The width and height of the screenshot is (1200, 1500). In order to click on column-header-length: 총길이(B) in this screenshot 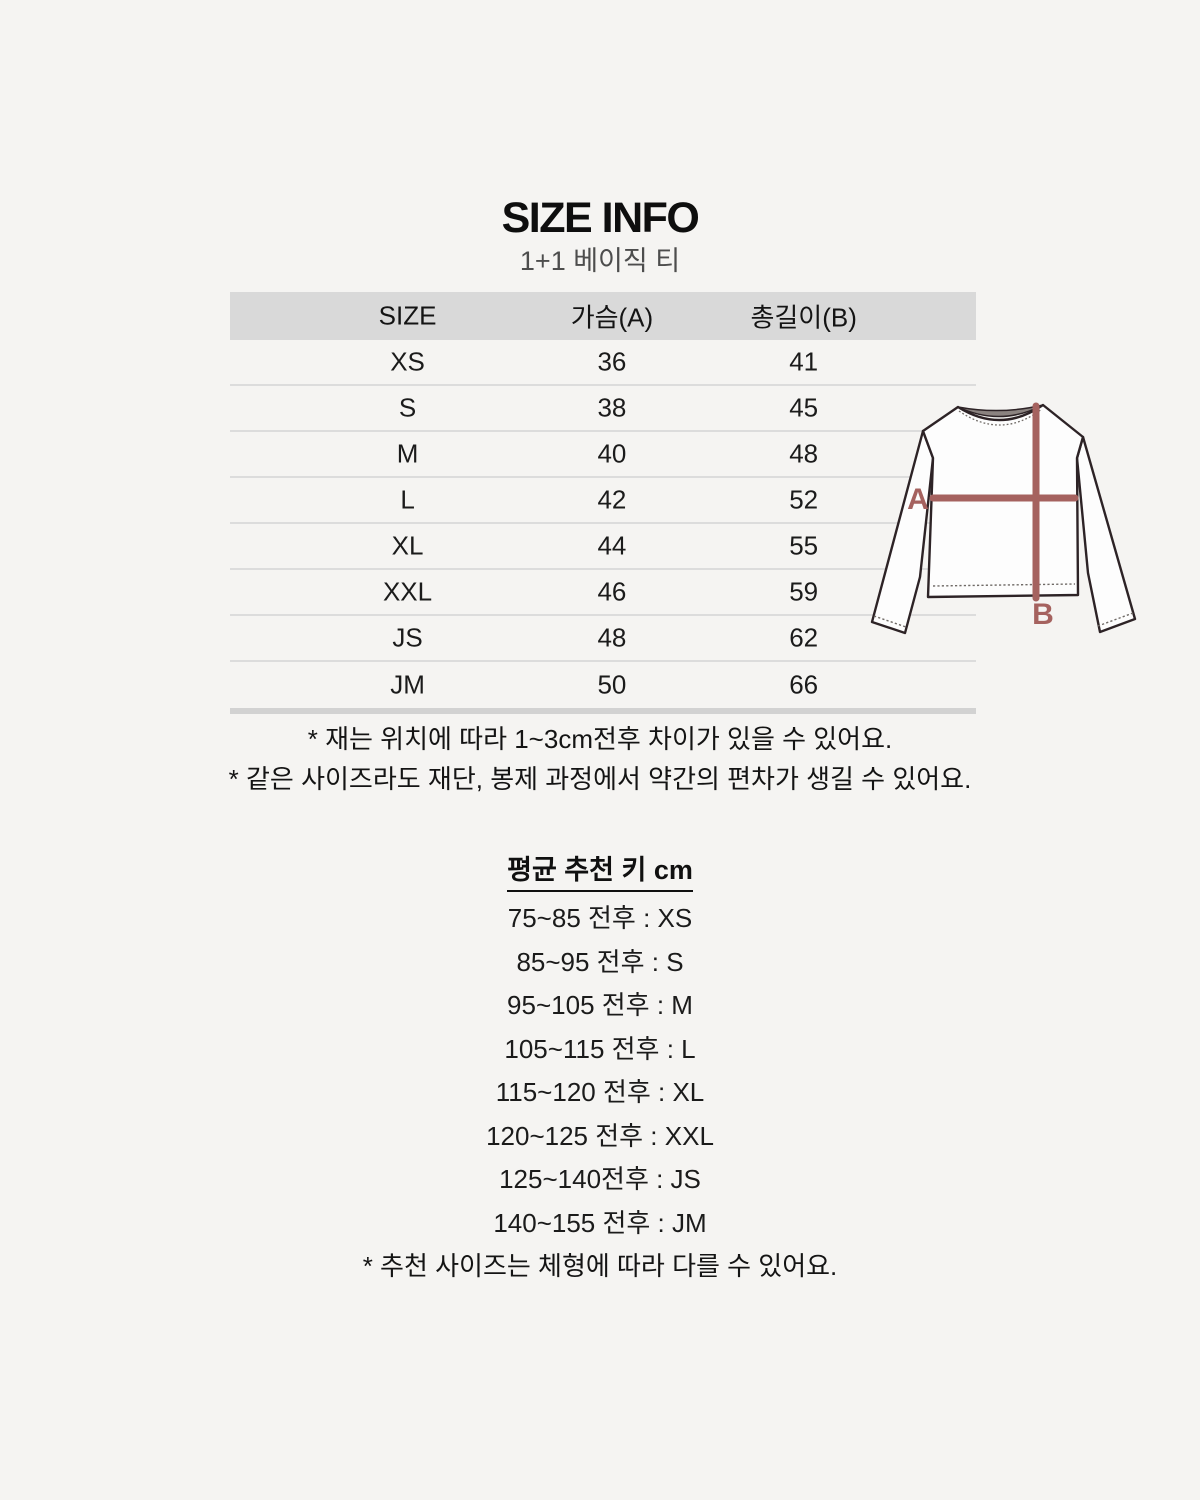, I will do `click(803, 317)`.